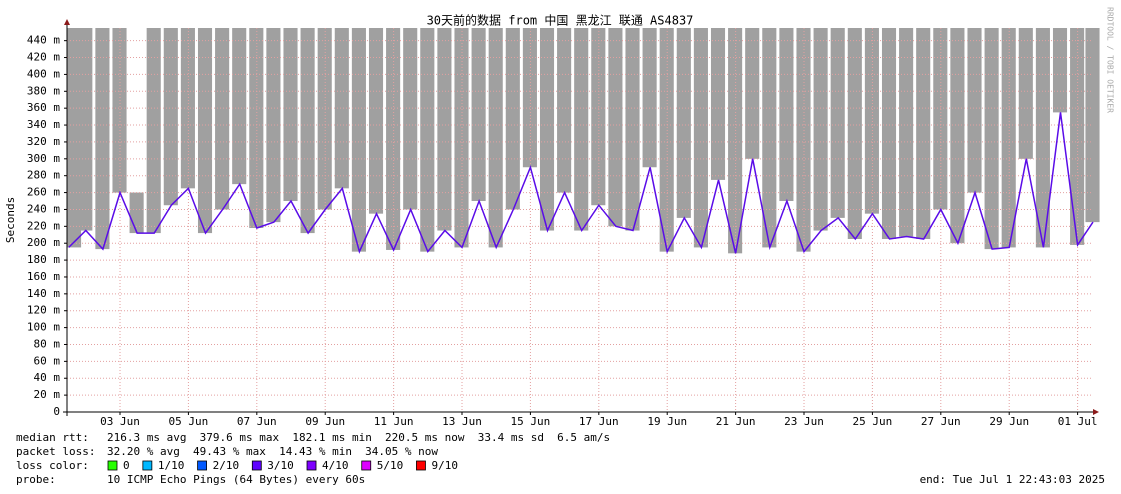  Describe the element at coordinates (667, 421) in the screenshot. I see `x-tick-label: 19 Jun` at that location.